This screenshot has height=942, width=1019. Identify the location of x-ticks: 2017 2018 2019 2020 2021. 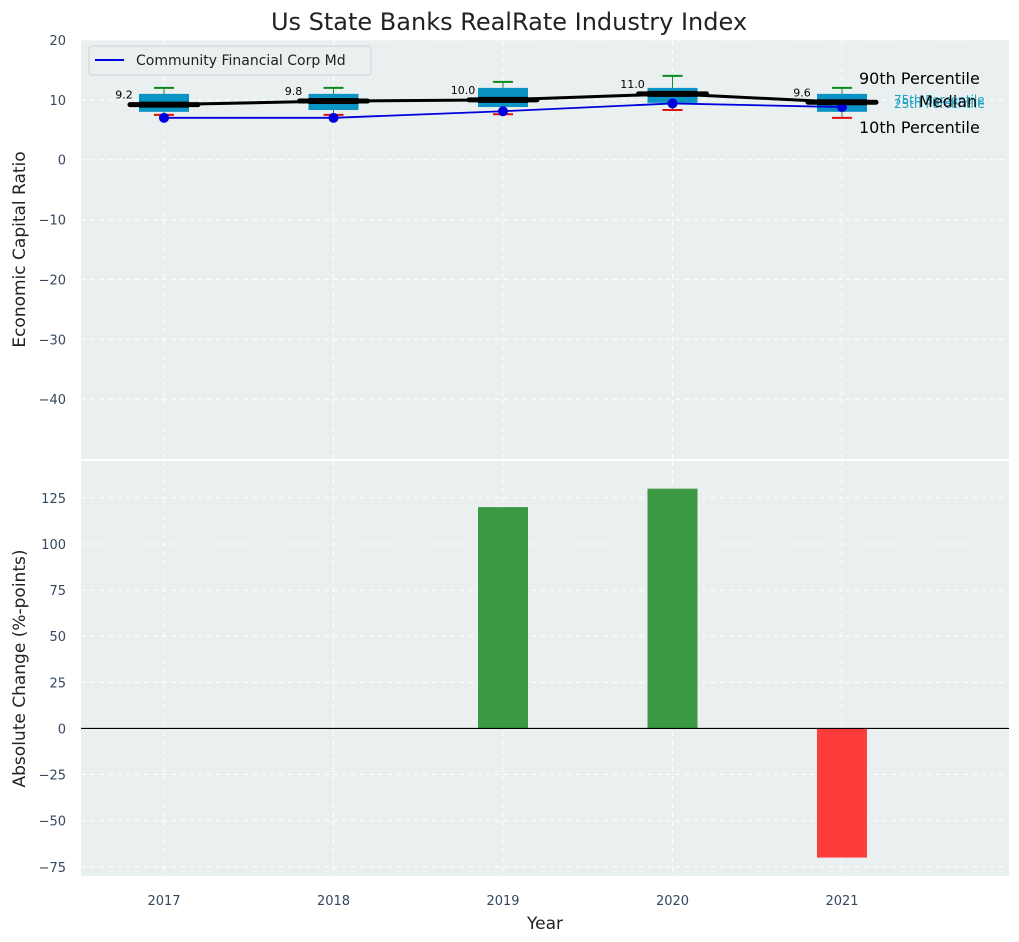
(502, 901).